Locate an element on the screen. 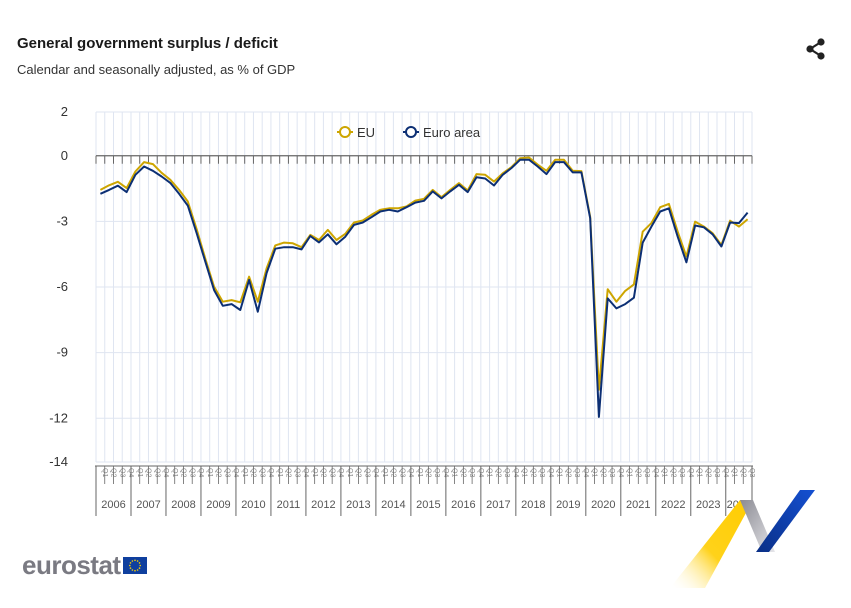 The width and height of the screenshot is (851, 608). y-tick-label: 0 is located at coordinates (64, 155).